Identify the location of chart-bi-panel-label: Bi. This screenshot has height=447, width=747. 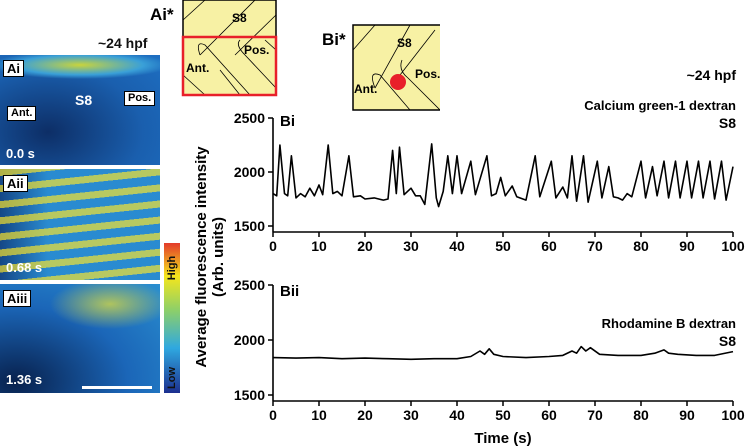
(287, 121).